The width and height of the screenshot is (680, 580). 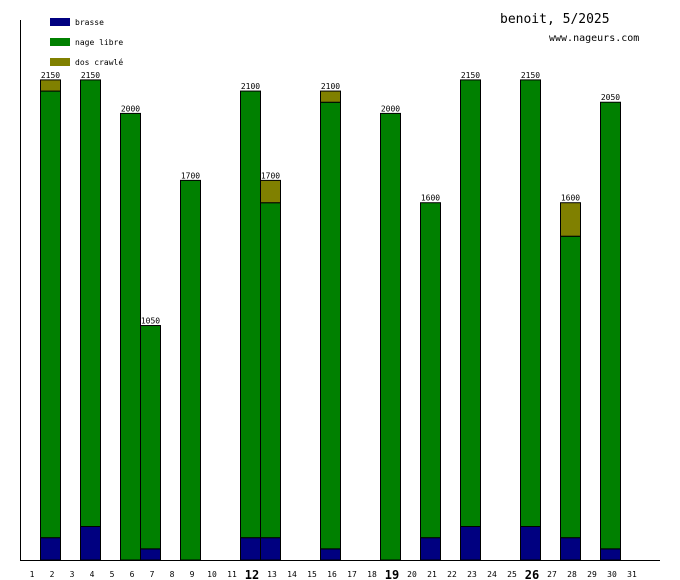 What do you see at coordinates (372, 574) in the screenshot?
I see `x-tick-label-18: 18` at bounding box center [372, 574].